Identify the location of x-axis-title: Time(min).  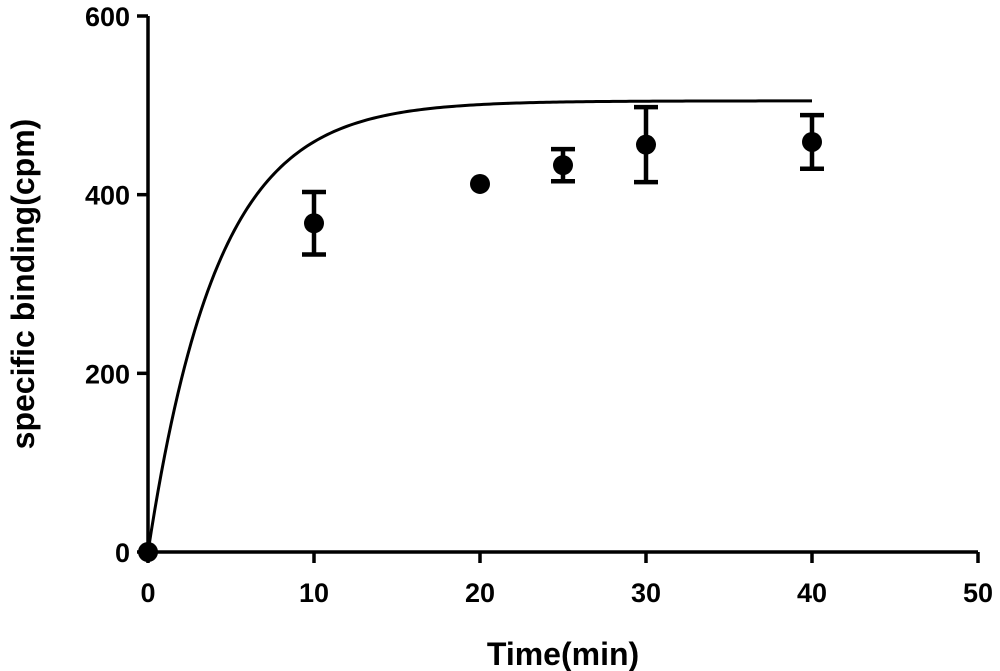
(563, 653).